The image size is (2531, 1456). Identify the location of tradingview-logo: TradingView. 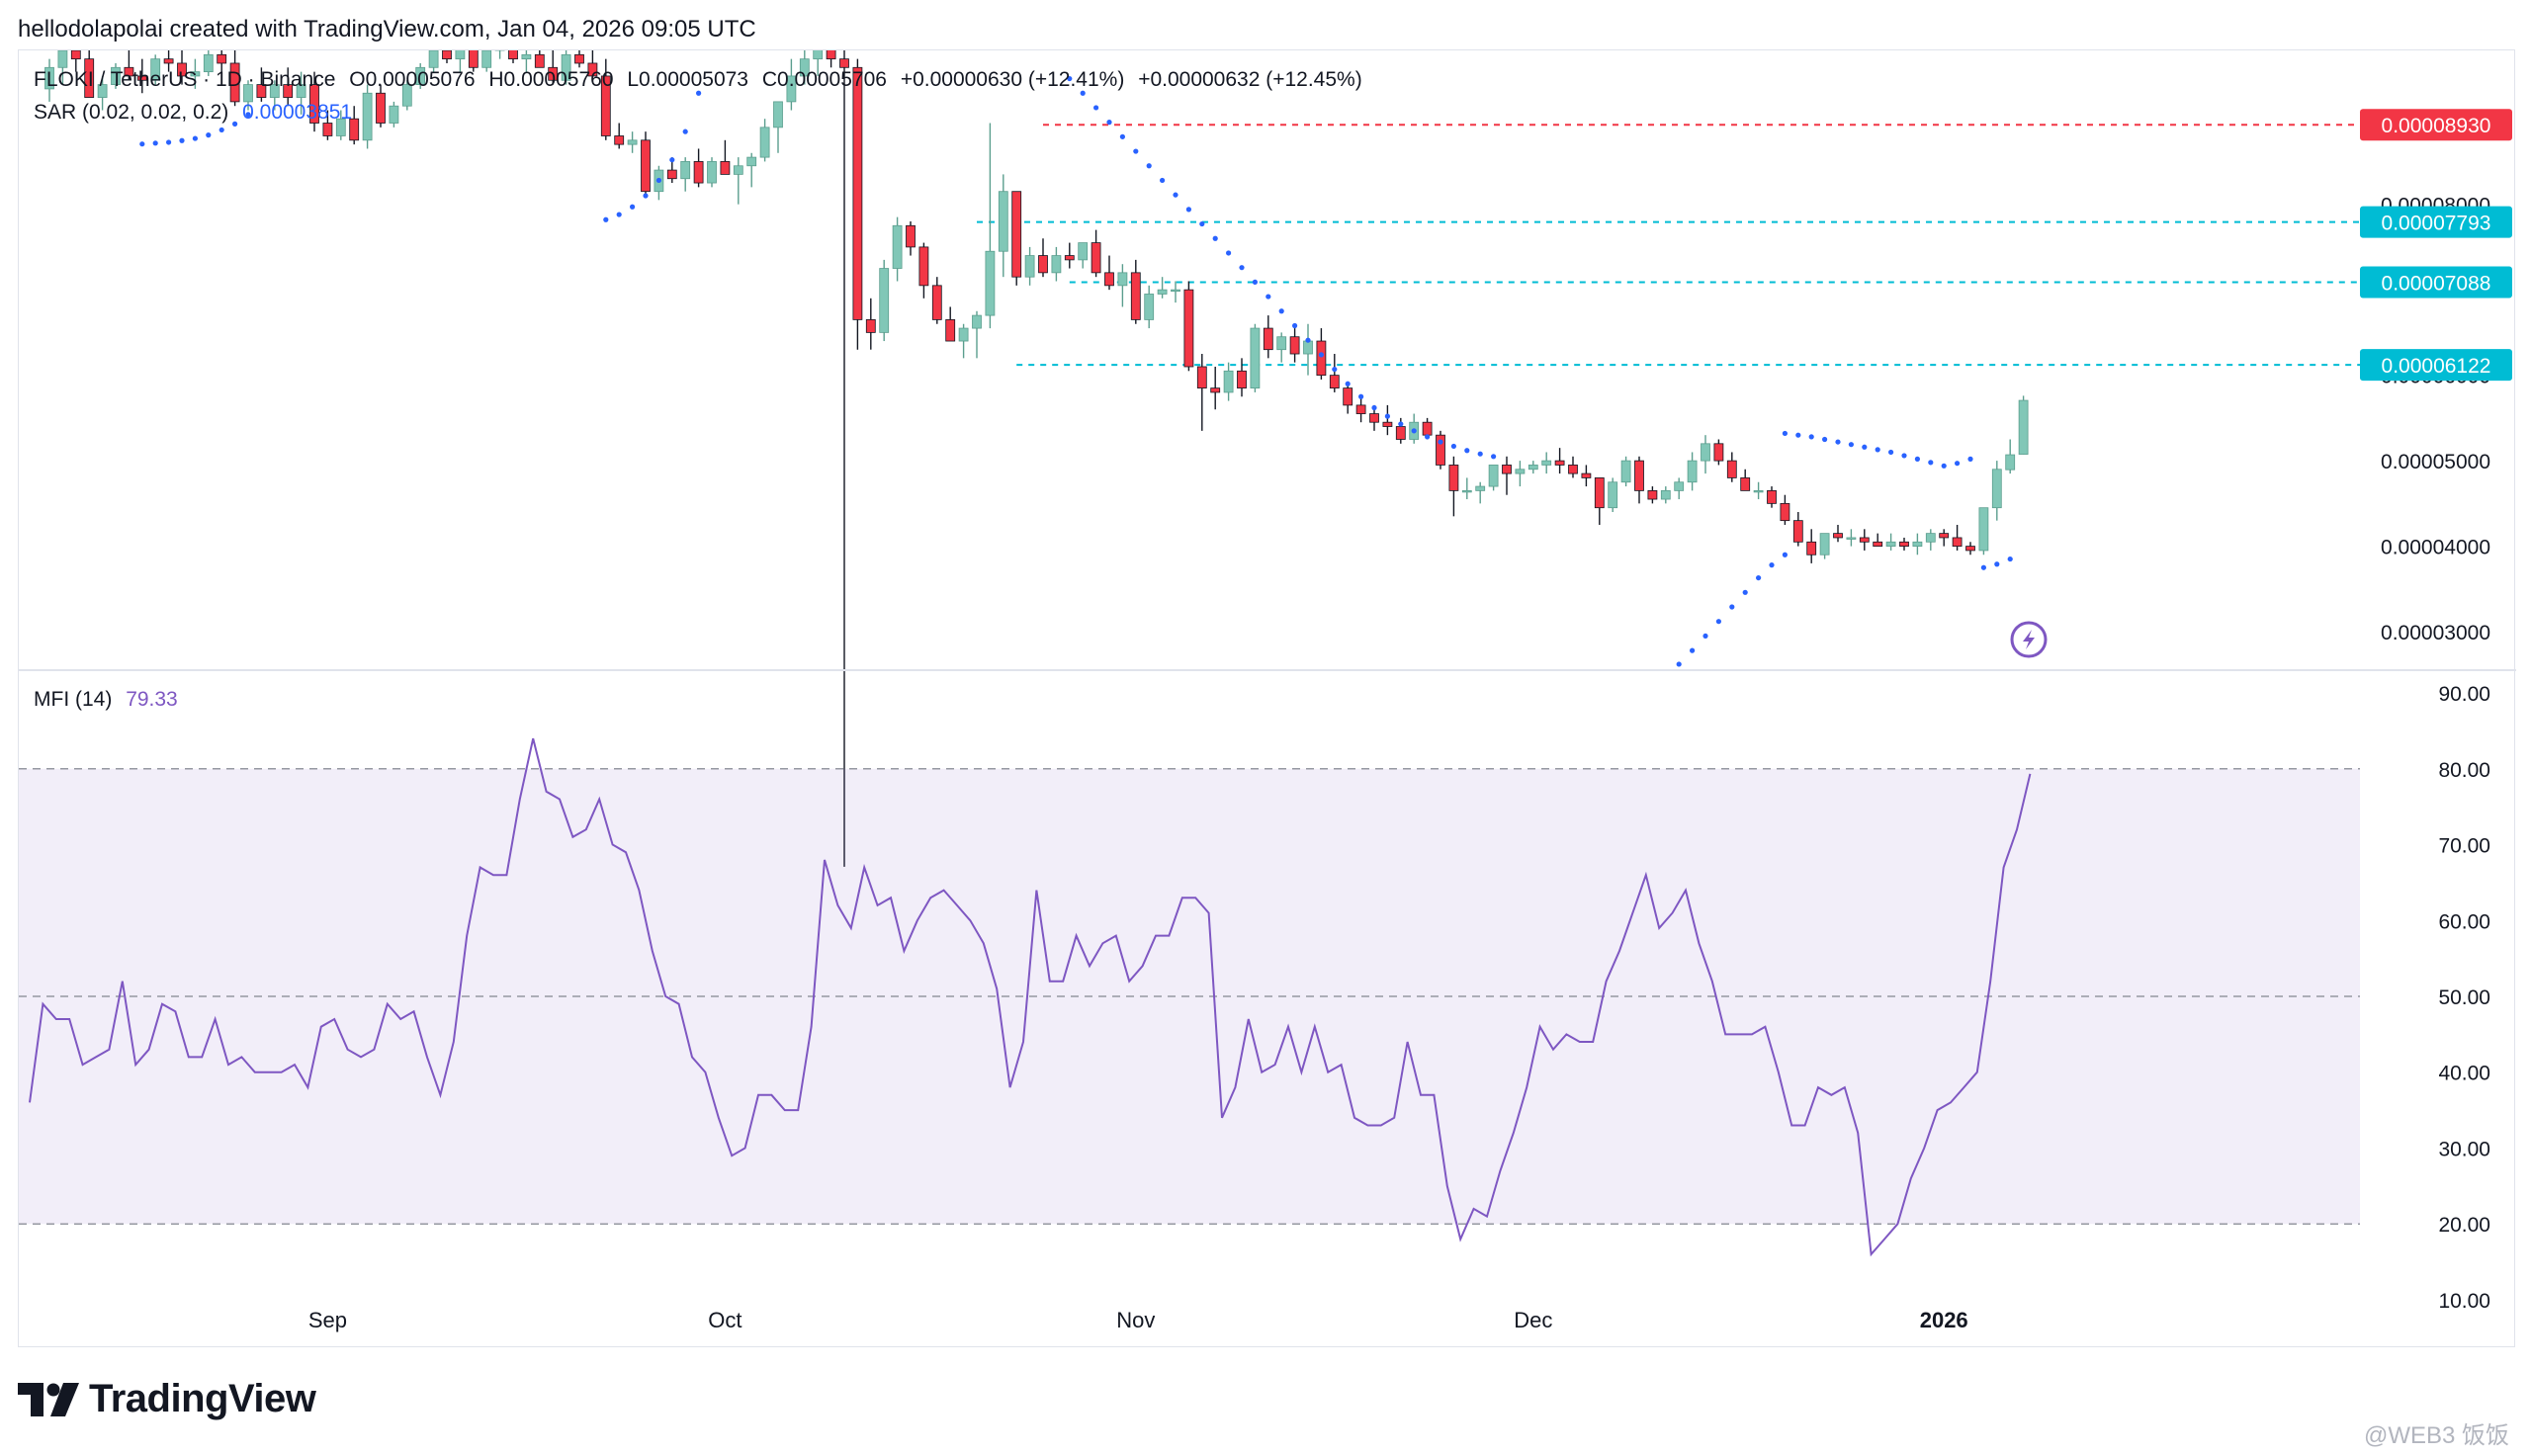
(167, 1399).